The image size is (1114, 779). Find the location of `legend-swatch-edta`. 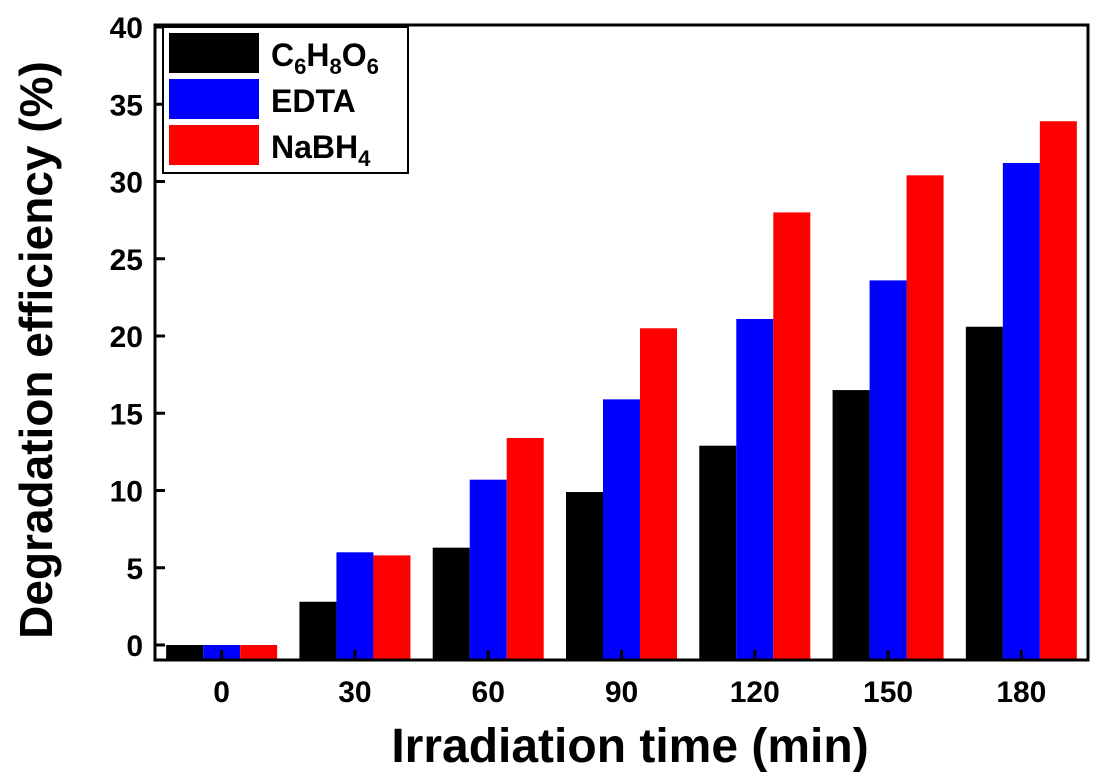

legend-swatch-edta is located at coordinates (214, 99).